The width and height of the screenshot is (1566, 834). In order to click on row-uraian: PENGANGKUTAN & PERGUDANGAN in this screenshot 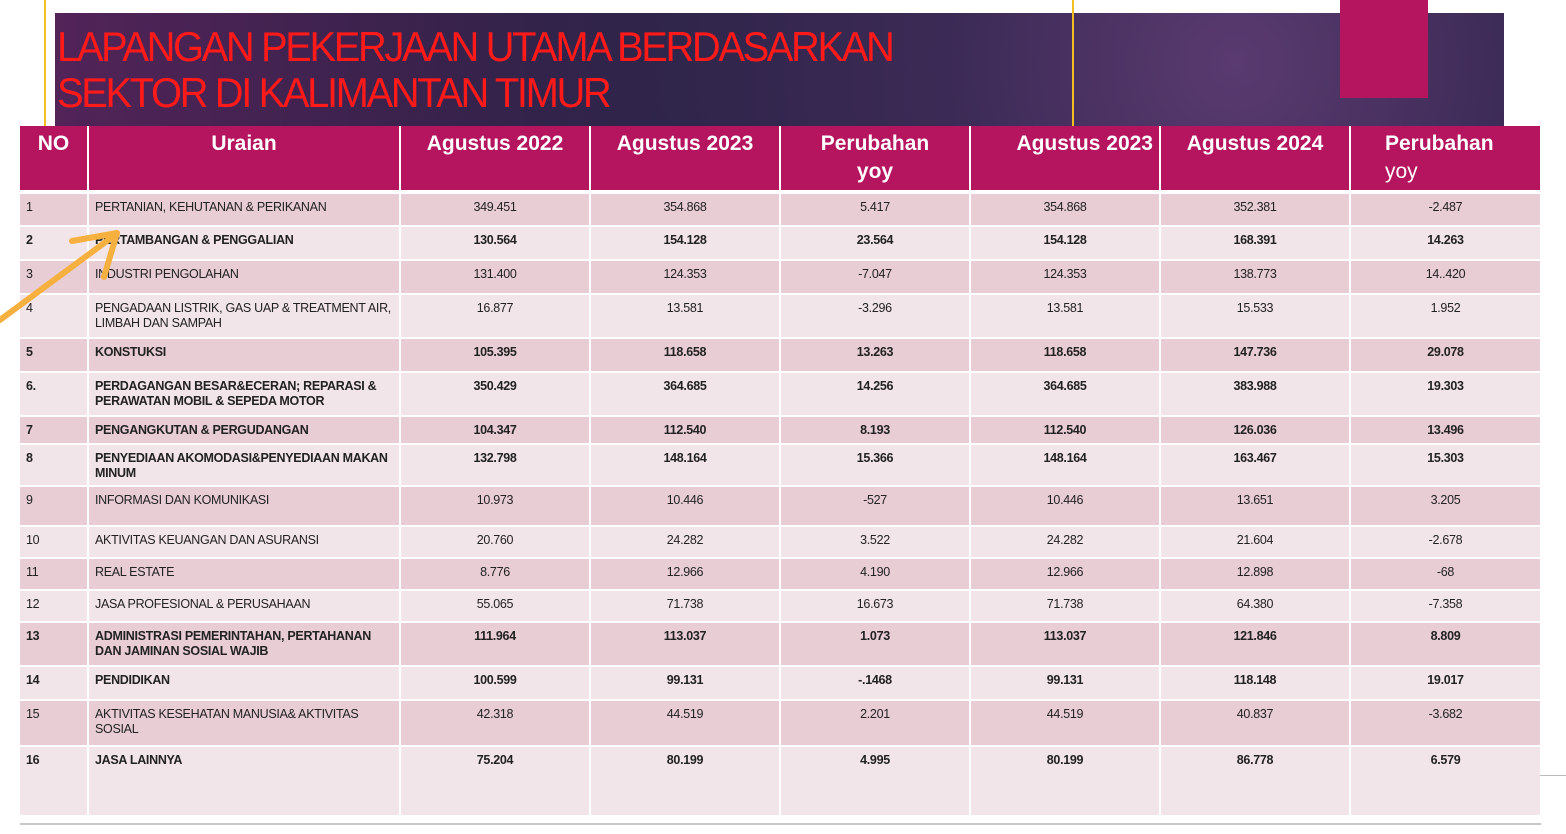, I will do `click(244, 430)`.